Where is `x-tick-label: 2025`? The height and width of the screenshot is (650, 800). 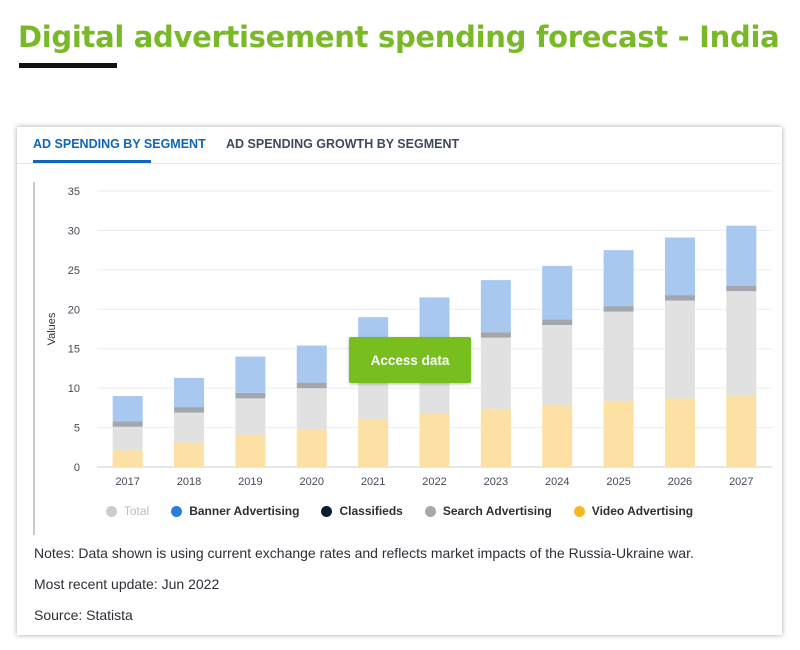
x-tick-label: 2025 is located at coordinates (618, 482).